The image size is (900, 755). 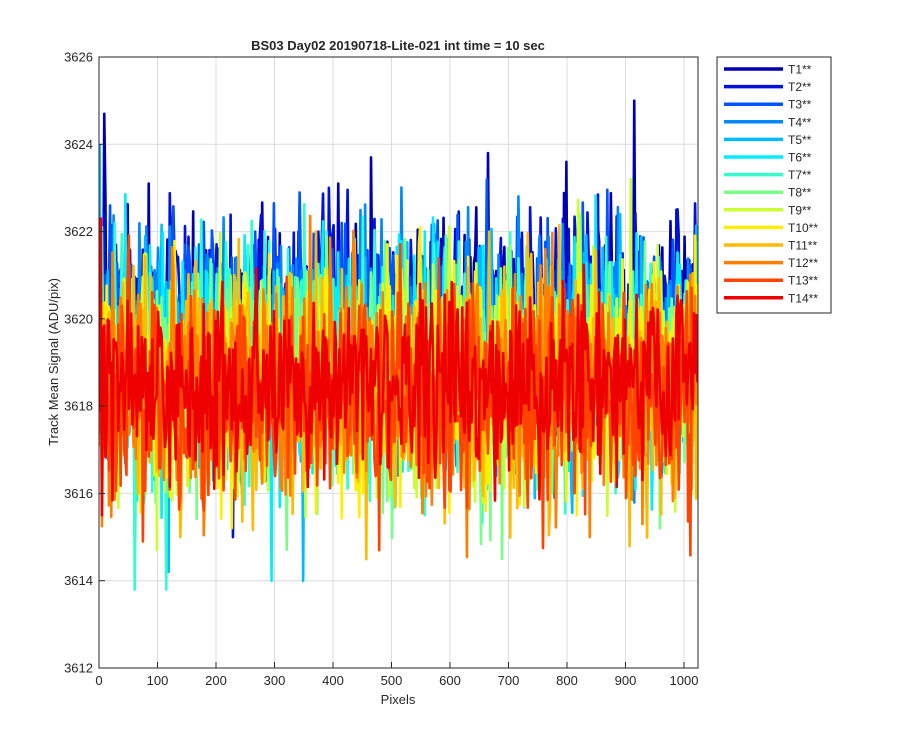 I want to click on legend-label: T2**, so click(x=800, y=87).